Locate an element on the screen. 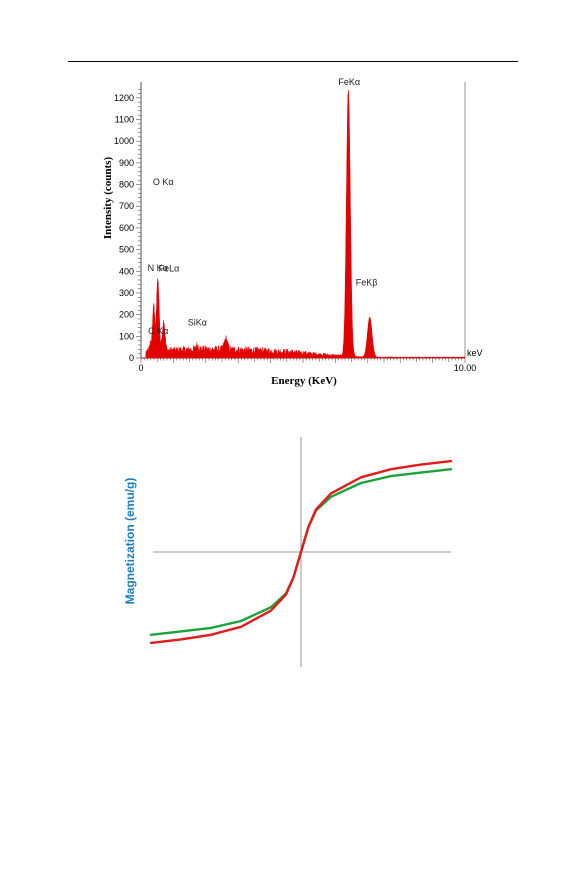  eds-y-tick-label: 200 is located at coordinates (126, 315).